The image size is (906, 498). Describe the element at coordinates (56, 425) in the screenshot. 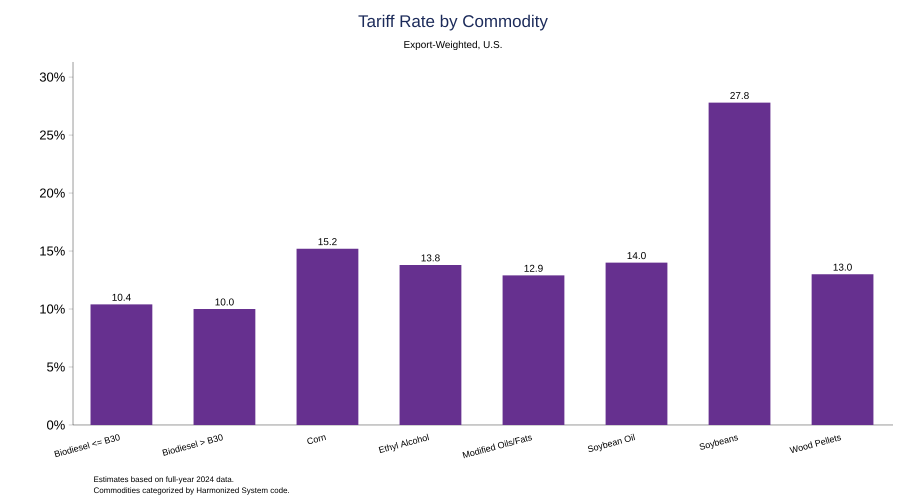

I see `y-tick-label: 0%` at that location.